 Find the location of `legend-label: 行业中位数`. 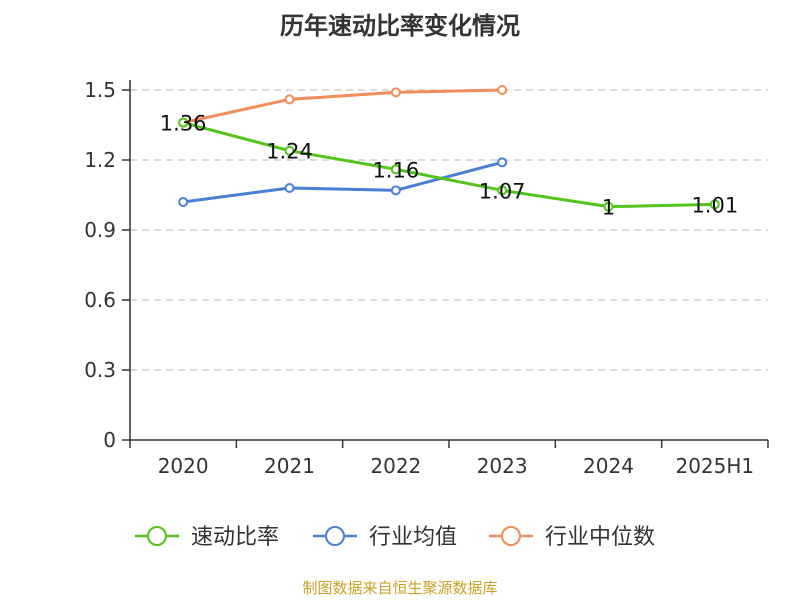

legend-label: 行业中位数 is located at coordinates (600, 537).